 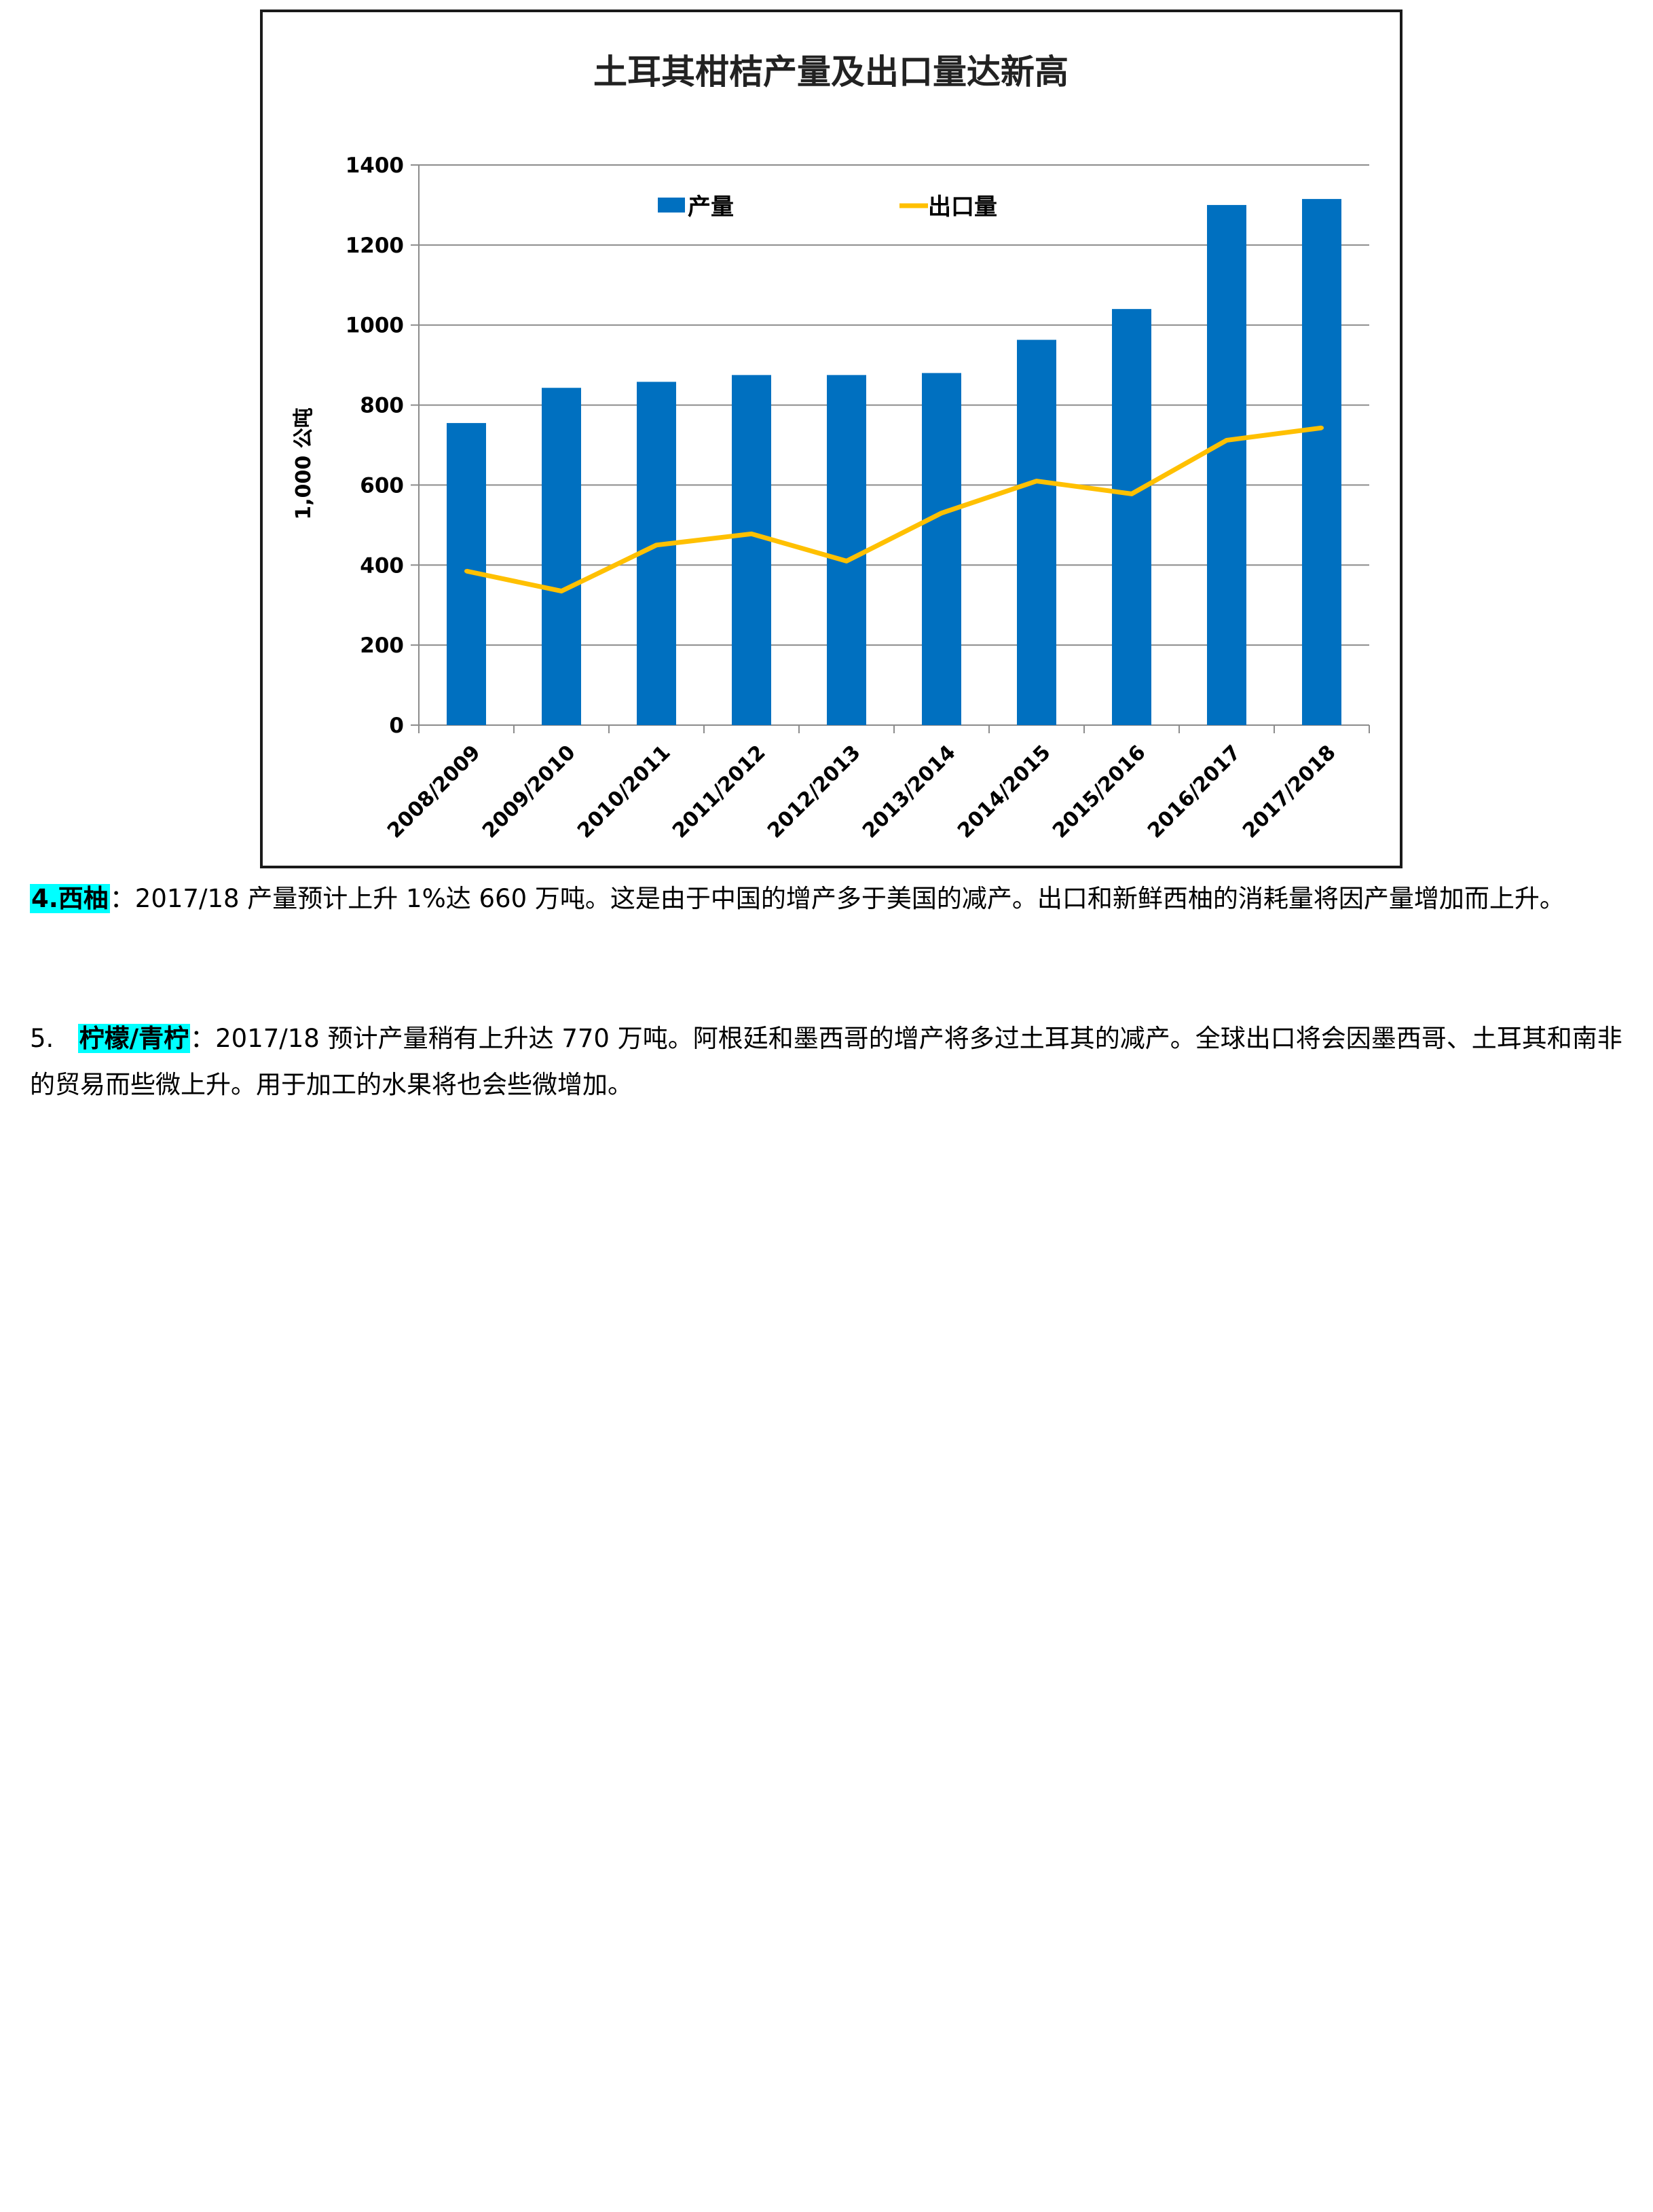 I want to click on highlight-lemon-lime: 柠檬/青柠, so click(x=134, y=1039).